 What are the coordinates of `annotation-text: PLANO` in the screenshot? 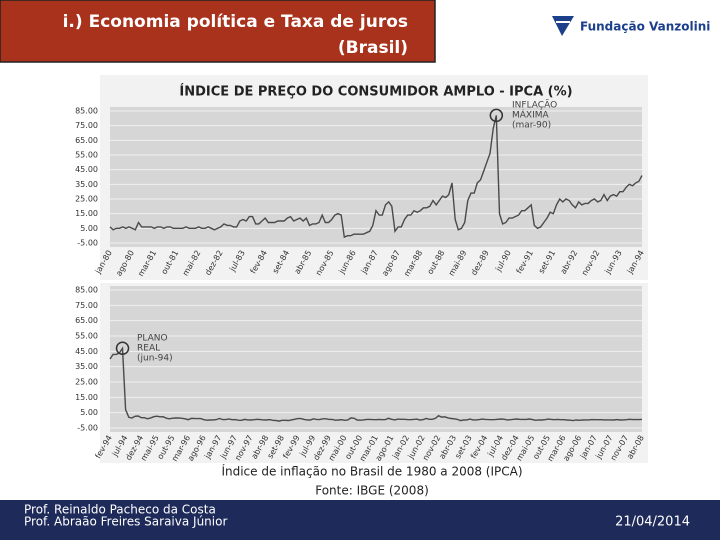 It's located at (152, 339).